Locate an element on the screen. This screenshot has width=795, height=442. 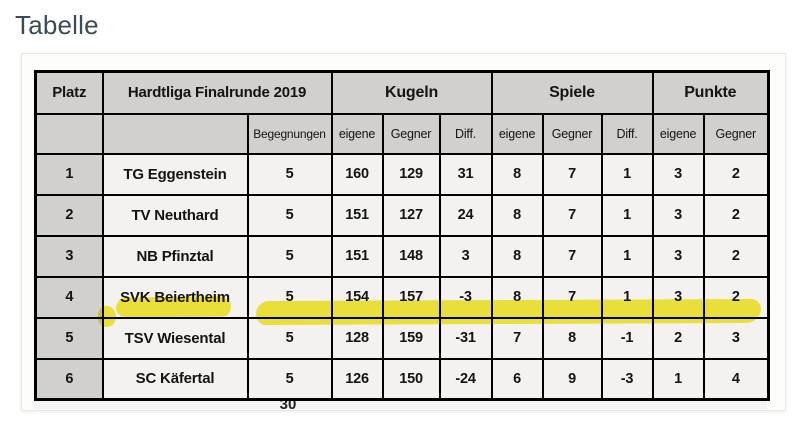
platz-cell: 1 is located at coordinates (69, 174).